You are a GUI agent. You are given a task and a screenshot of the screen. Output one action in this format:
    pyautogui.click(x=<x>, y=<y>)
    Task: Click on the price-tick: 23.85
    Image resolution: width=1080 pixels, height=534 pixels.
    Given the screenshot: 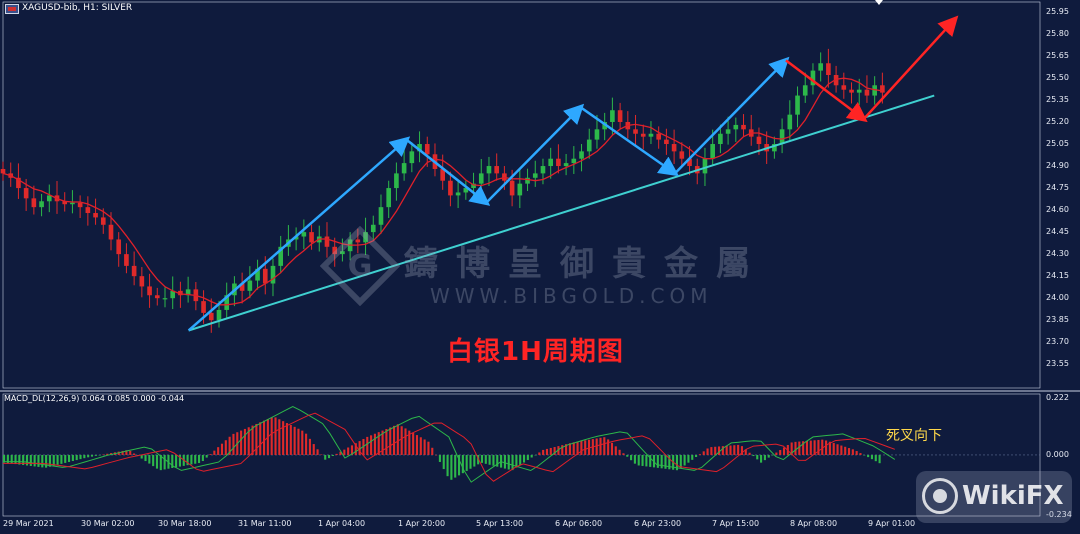 What is the action you would take?
    pyautogui.click(x=1057, y=320)
    